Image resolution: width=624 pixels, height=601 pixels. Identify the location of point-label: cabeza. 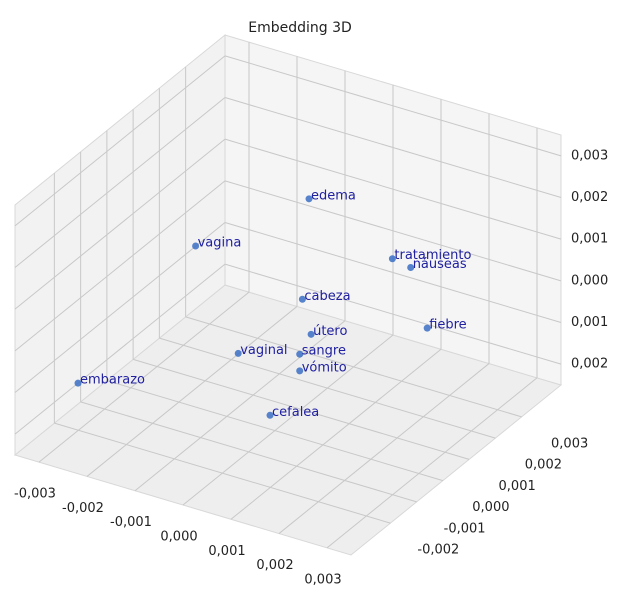
(327, 296).